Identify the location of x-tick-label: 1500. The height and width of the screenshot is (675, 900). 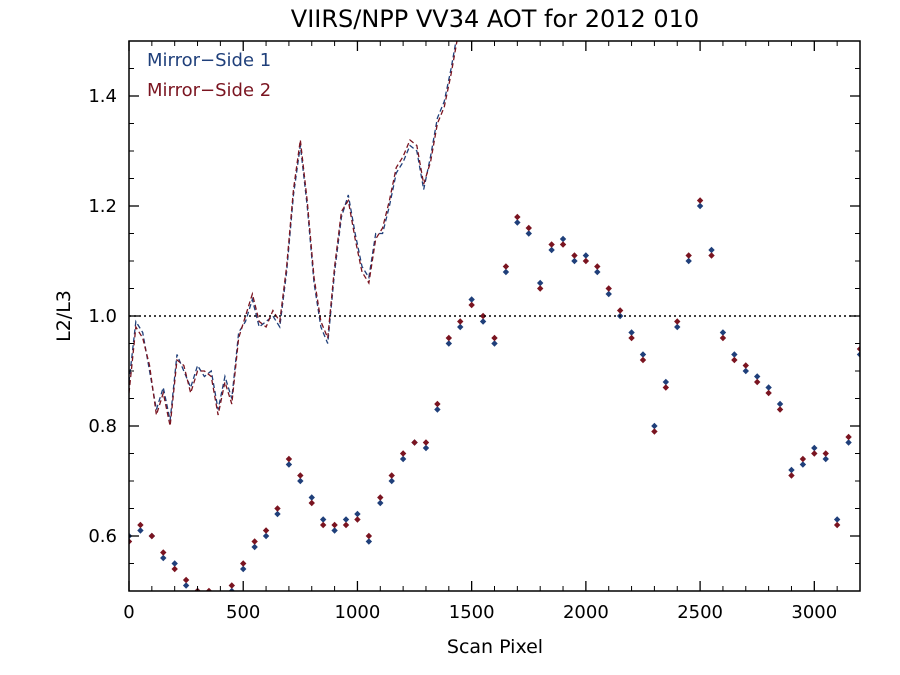
(472, 612).